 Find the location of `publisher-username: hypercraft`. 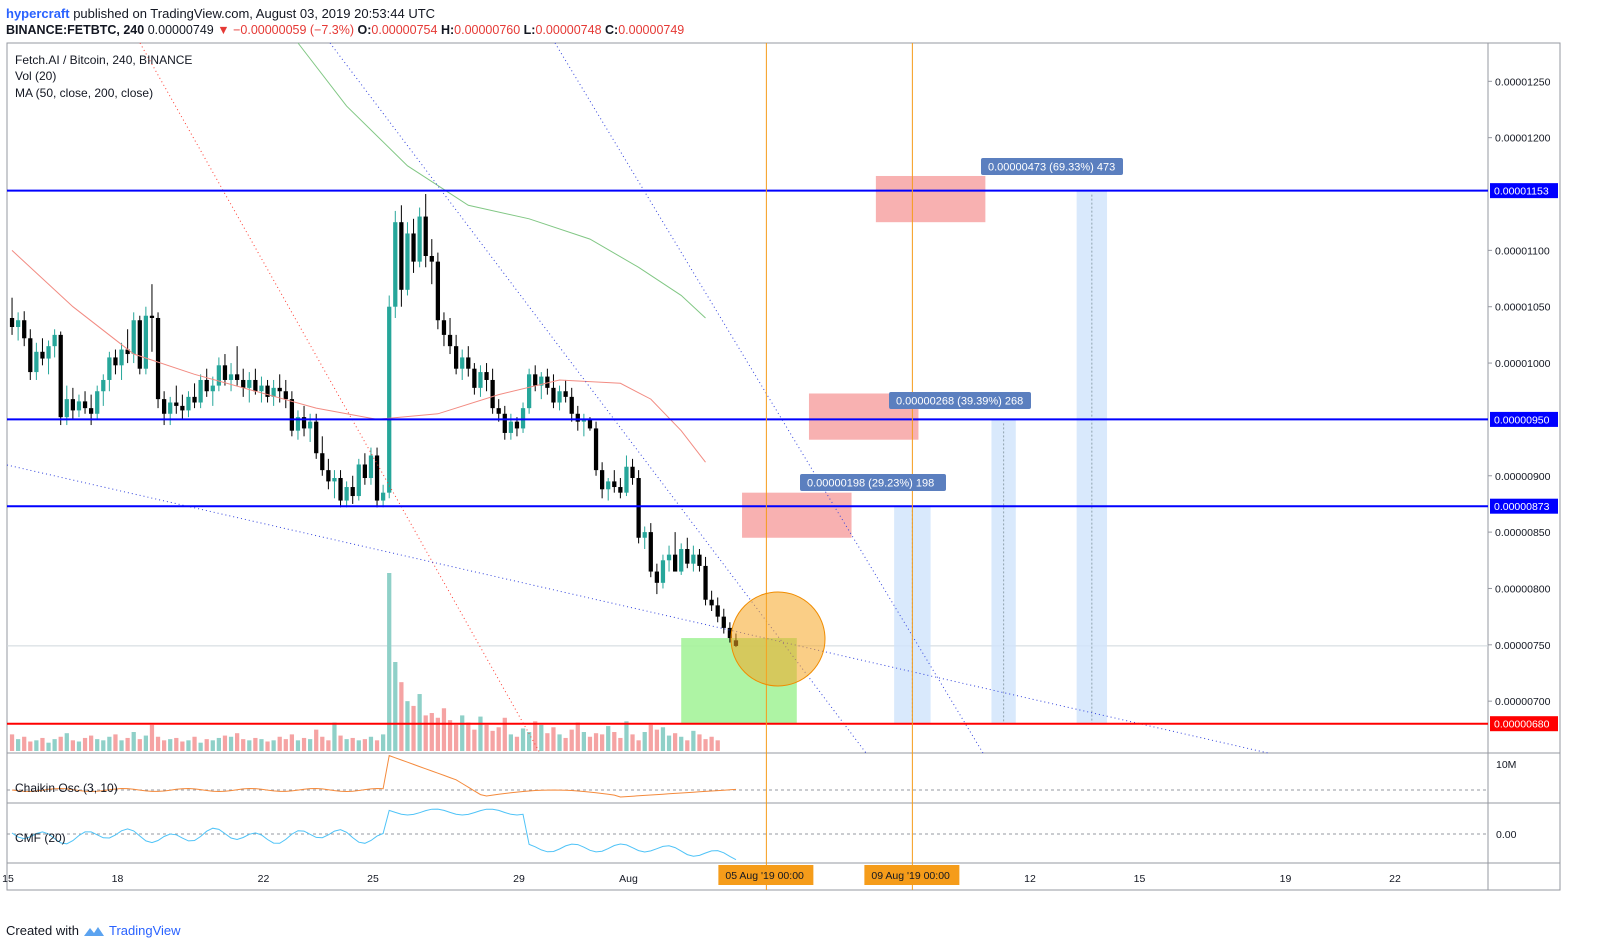

publisher-username: hypercraft is located at coordinates (38, 13).